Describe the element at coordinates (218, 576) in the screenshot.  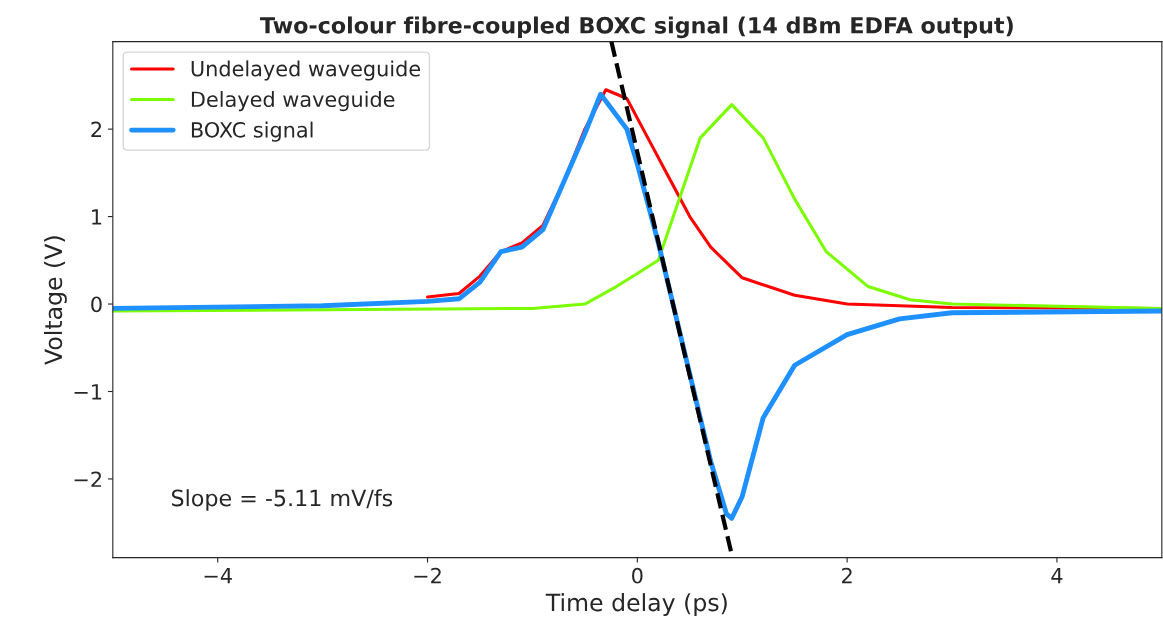
I see `x-tick-label: −4` at that location.